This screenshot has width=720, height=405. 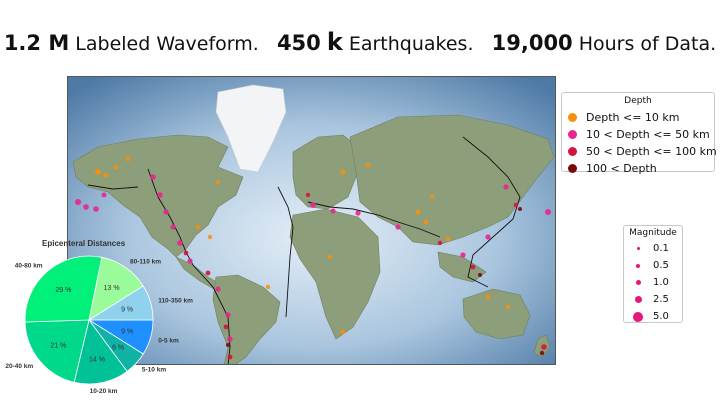 I want to click on pie-slice-40-80-km, so click(x=63, y=289).